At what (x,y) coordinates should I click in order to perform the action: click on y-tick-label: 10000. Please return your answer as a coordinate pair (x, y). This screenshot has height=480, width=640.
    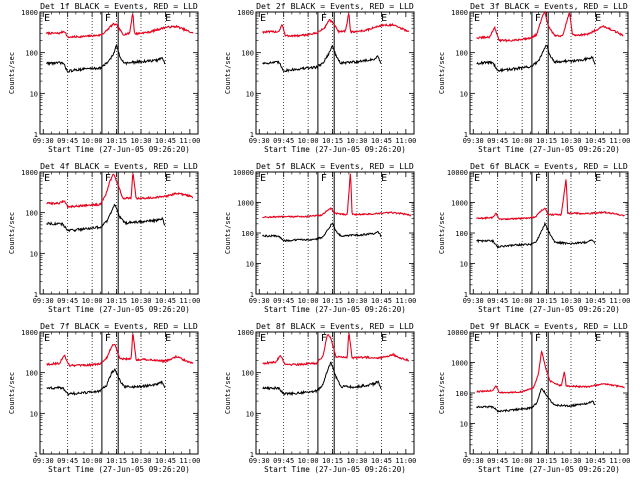
    Looking at the image, I should click on (457, 173).